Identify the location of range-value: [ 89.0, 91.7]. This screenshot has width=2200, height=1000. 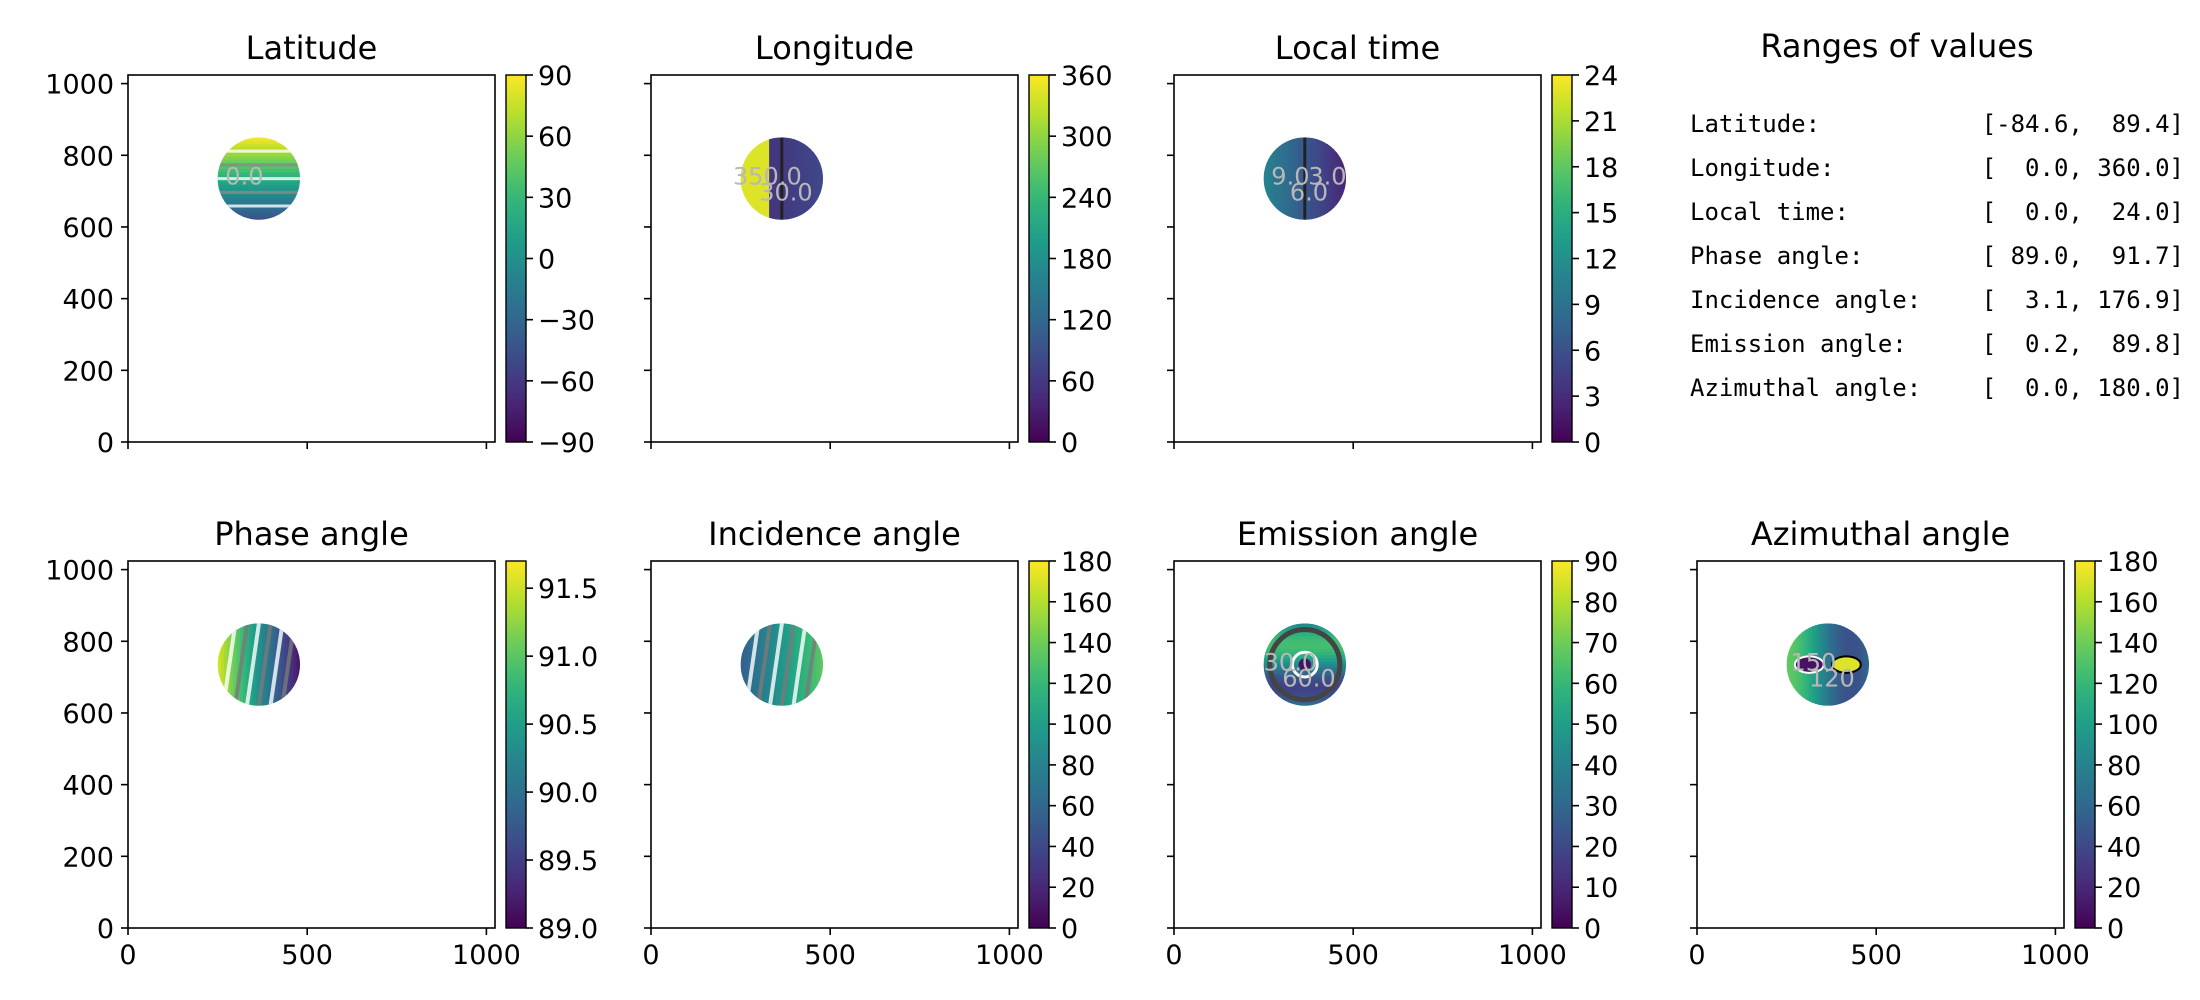
(2083, 256).